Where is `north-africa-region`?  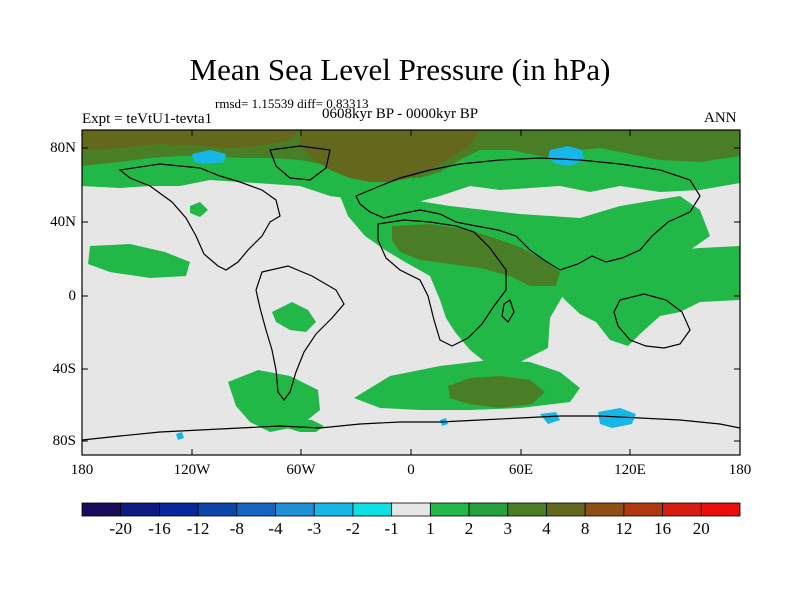 north-africa-region is located at coordinates (476, 255).